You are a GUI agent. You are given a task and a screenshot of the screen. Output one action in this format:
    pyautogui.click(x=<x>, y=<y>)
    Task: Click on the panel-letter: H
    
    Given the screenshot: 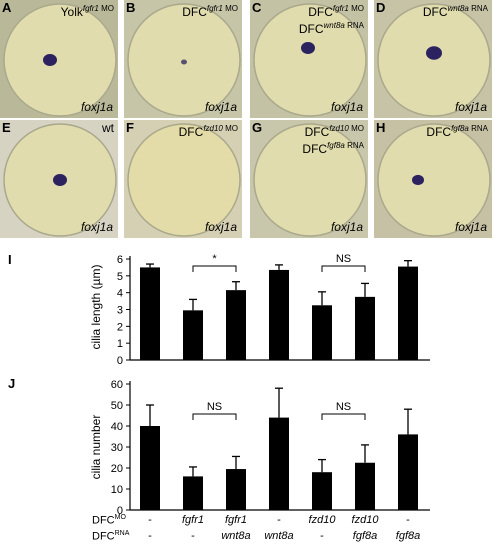 What is the action you would take?
    pyautogui.click(x=381, y=127)
    